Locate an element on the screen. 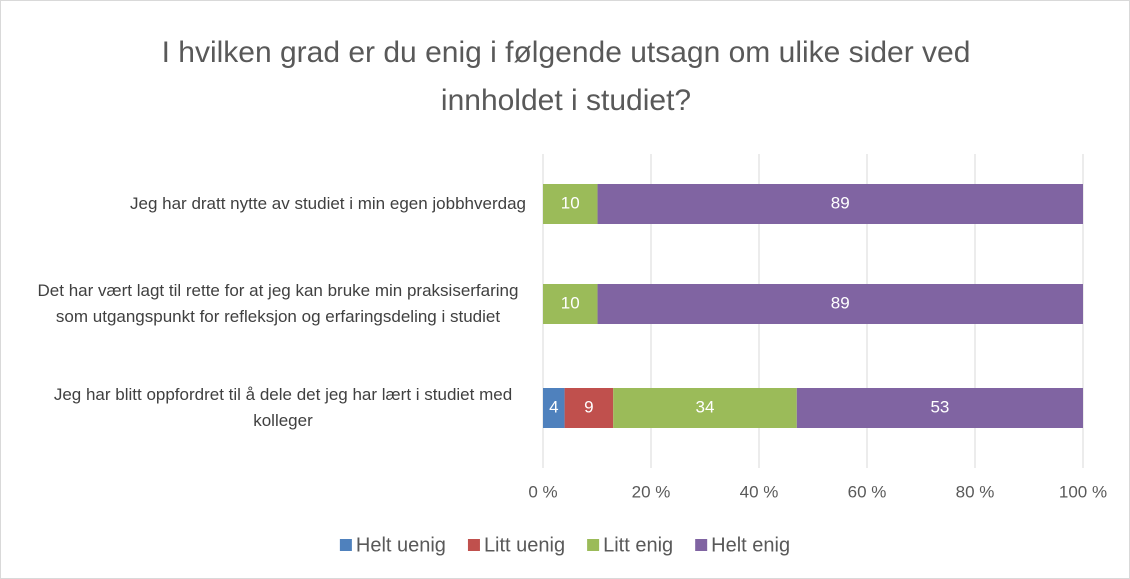 The width and height of the screenshot is (1130, 579). x-tick-label: 20 % is located at coordinates (651, 491).